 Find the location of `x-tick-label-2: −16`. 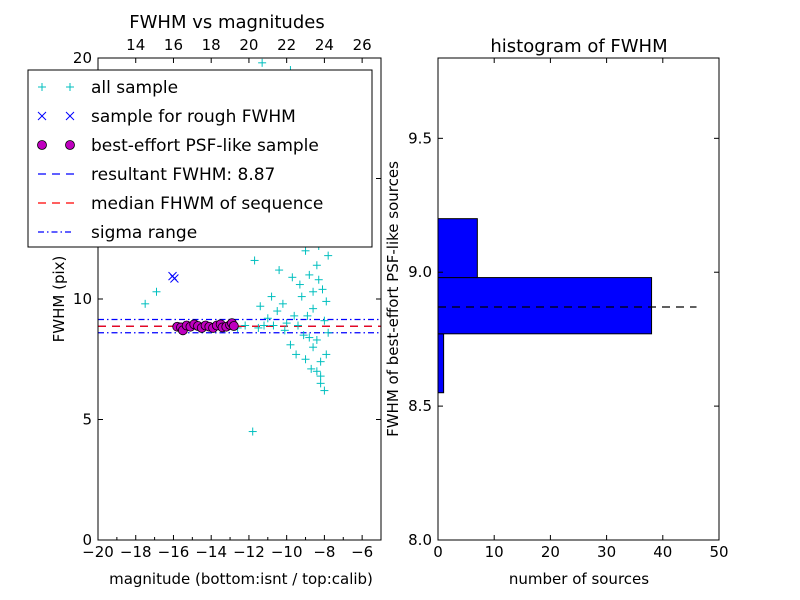

x-tick-label-2: −16 is located at coordinates (174, 552).